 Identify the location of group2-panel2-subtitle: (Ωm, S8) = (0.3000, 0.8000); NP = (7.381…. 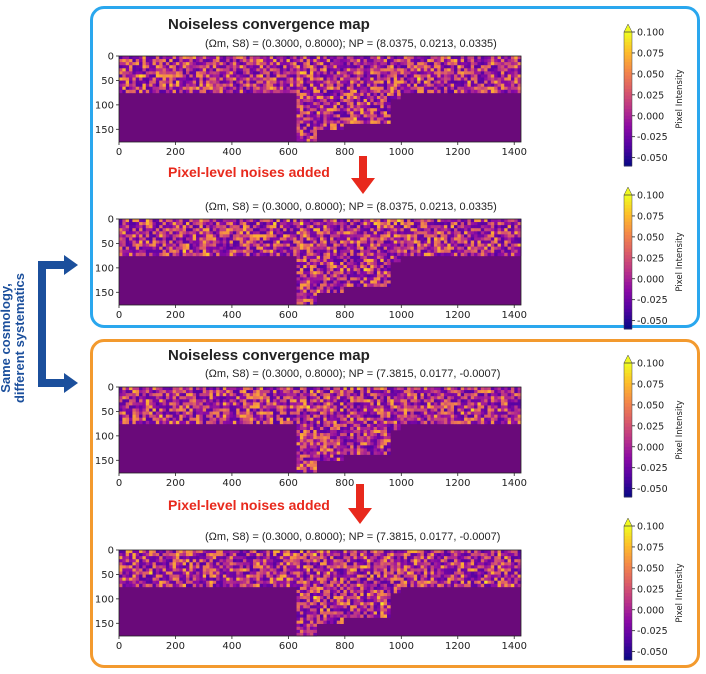
(353, 537).